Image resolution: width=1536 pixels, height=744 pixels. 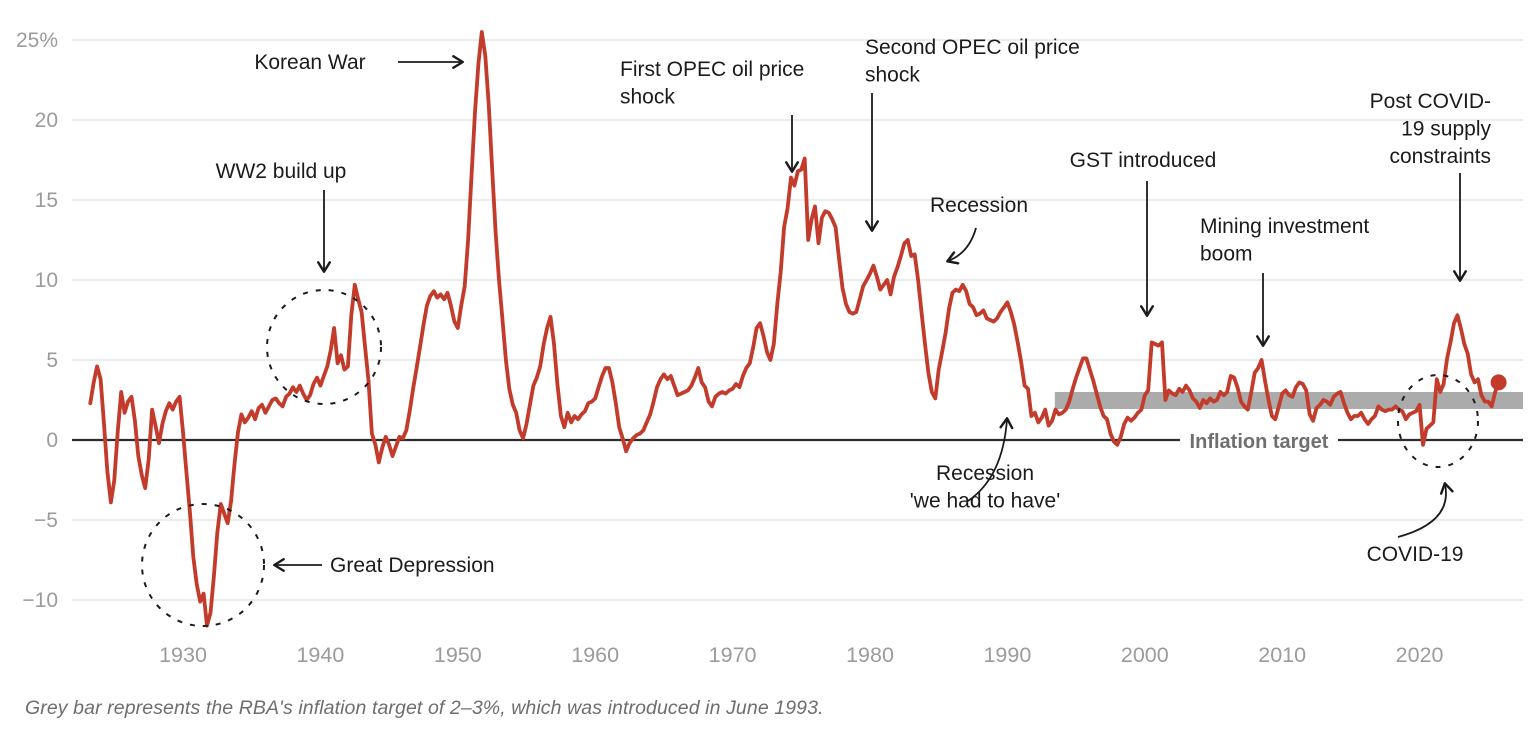 What do you see at coordinates (1498, 382) in the screenshot?
I see `latest-value-dot` at bounding box center [1498, 382].